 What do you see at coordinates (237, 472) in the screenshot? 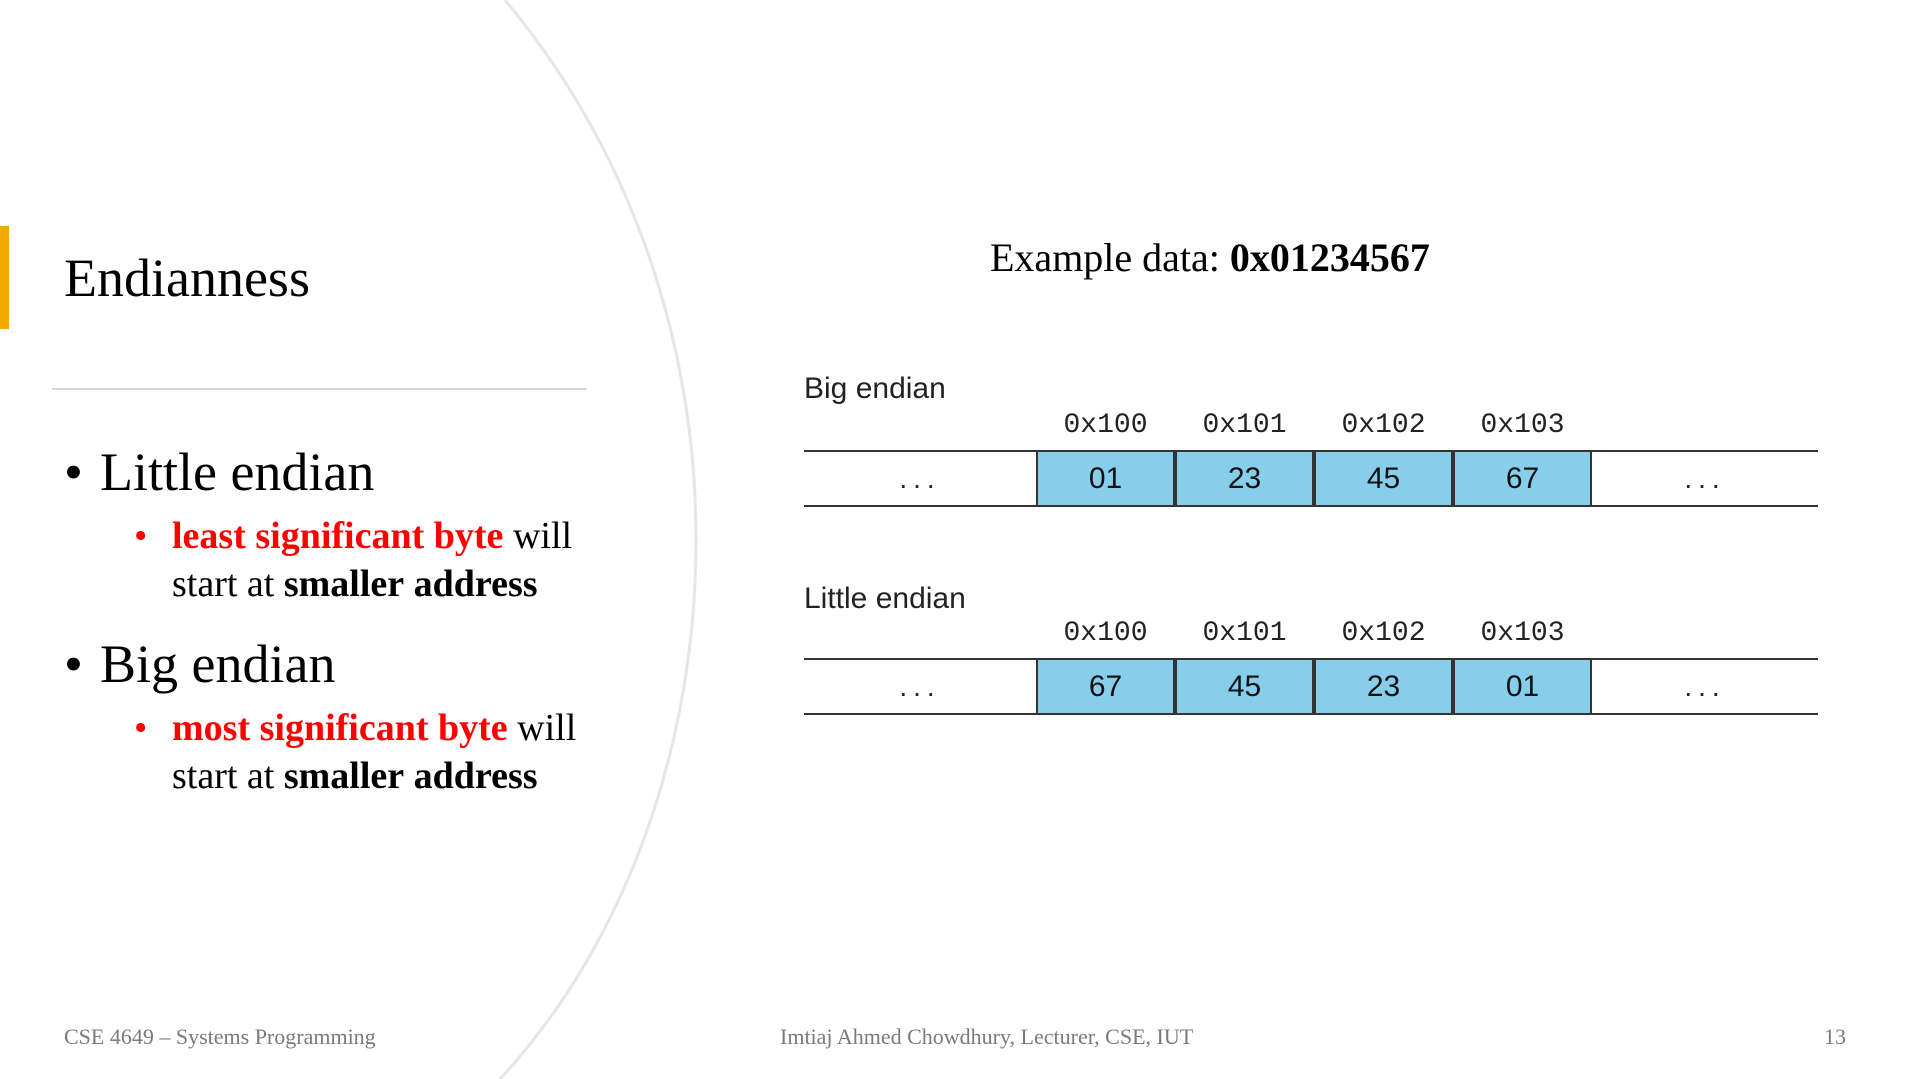
I see `bullet-label: Little endian` at bounding box center [237, 472].